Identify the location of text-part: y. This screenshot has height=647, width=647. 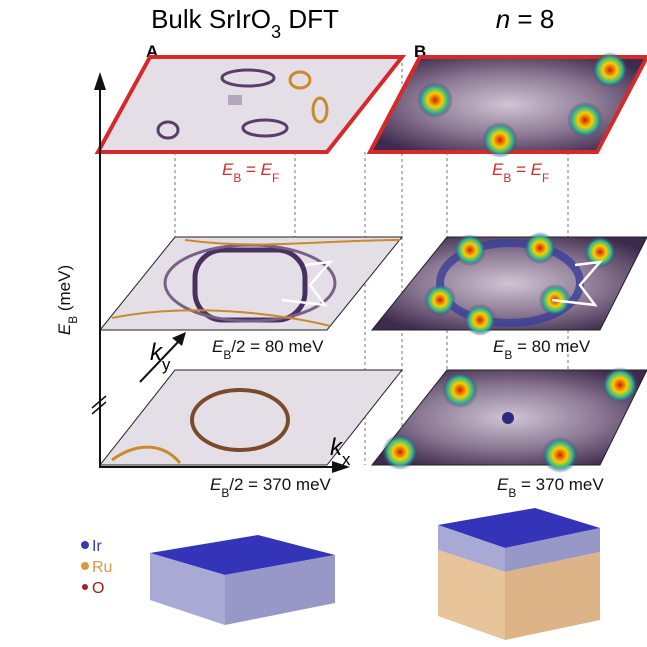
(166, 364).